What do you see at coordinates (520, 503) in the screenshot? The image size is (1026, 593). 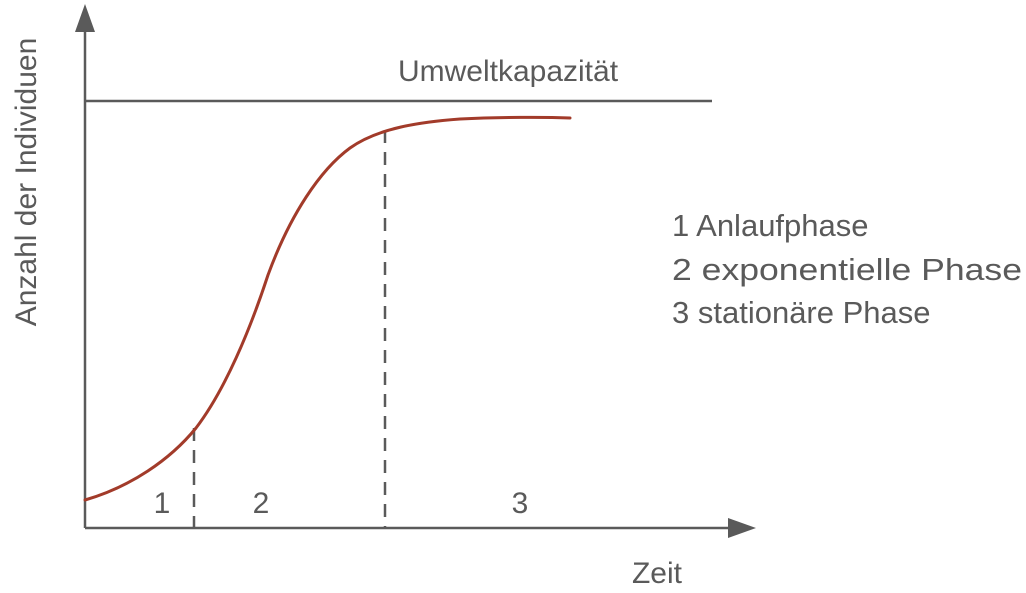 I see `phase-number-3: 3` at bounding box center [520, 503].